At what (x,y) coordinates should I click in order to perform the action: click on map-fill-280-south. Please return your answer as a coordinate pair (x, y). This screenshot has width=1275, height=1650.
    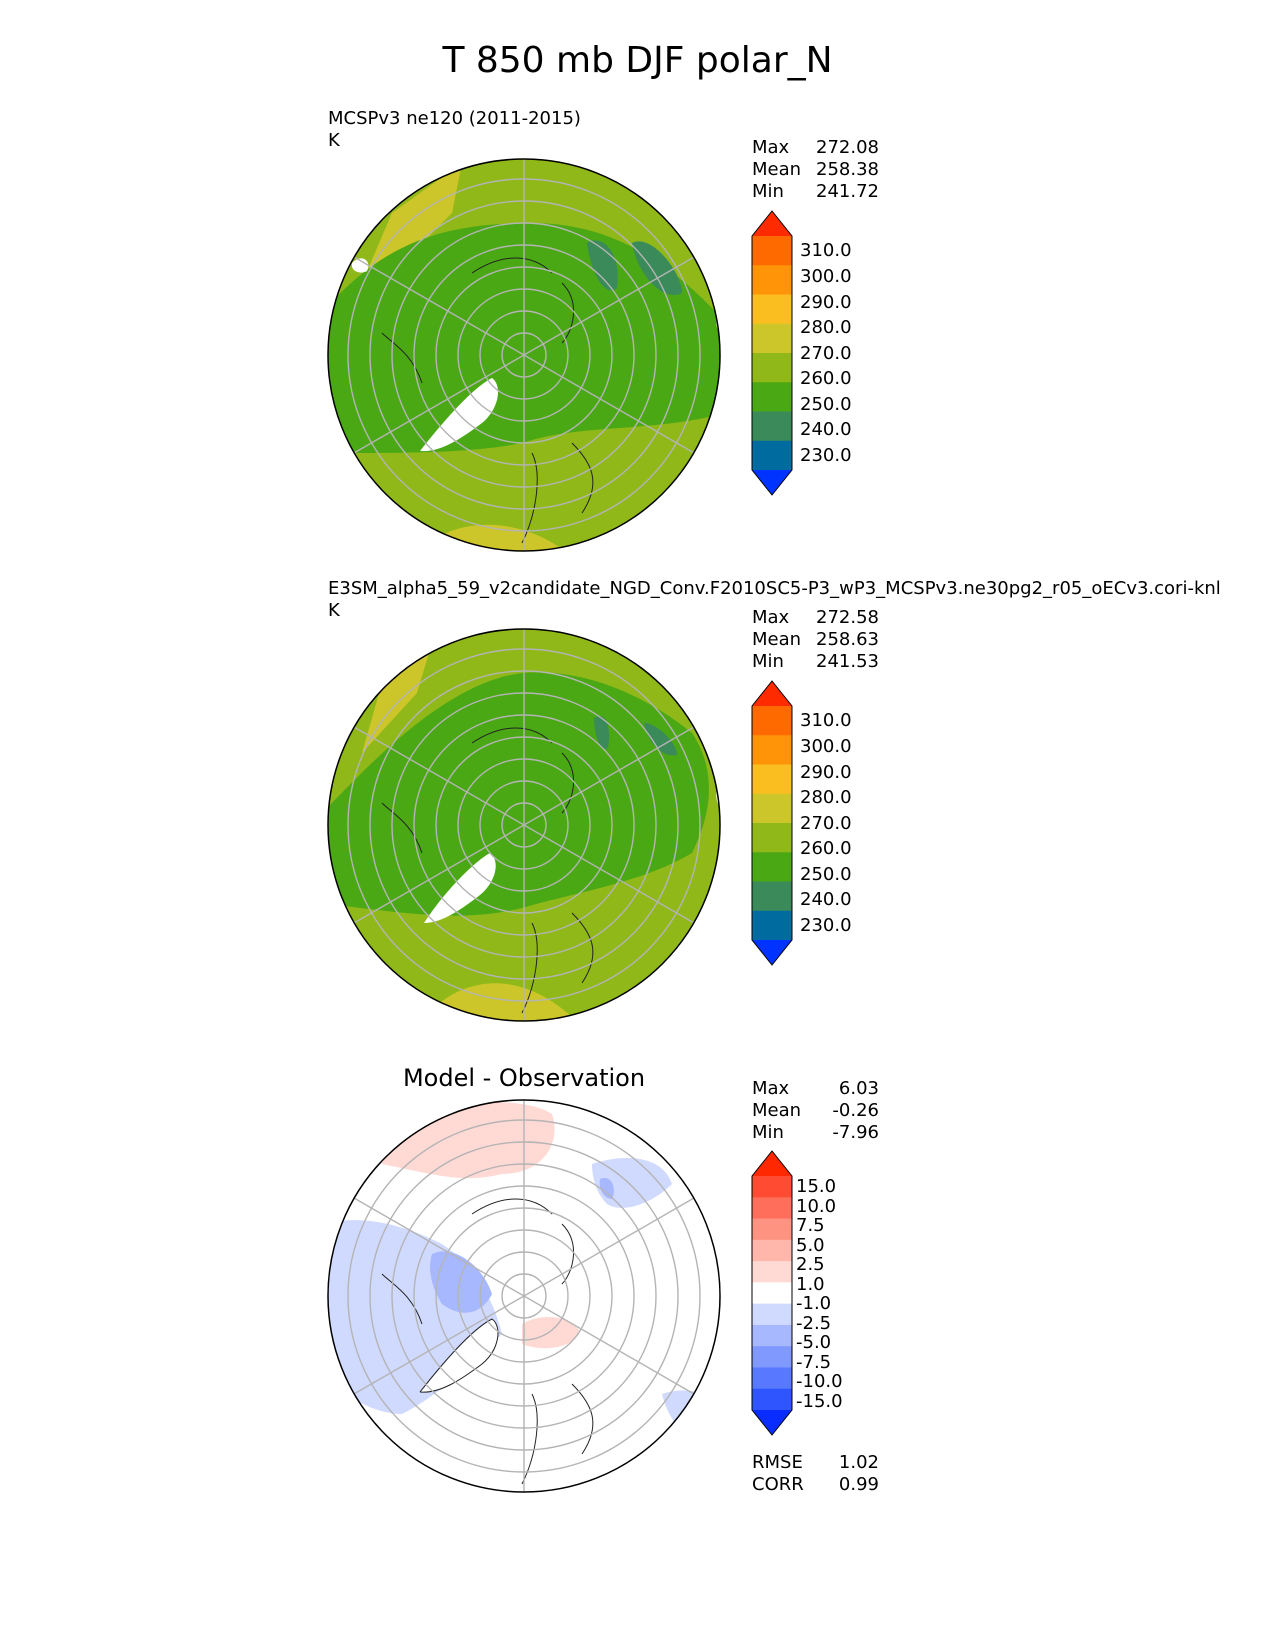
    Looking at the image, I should click on (492, 537).